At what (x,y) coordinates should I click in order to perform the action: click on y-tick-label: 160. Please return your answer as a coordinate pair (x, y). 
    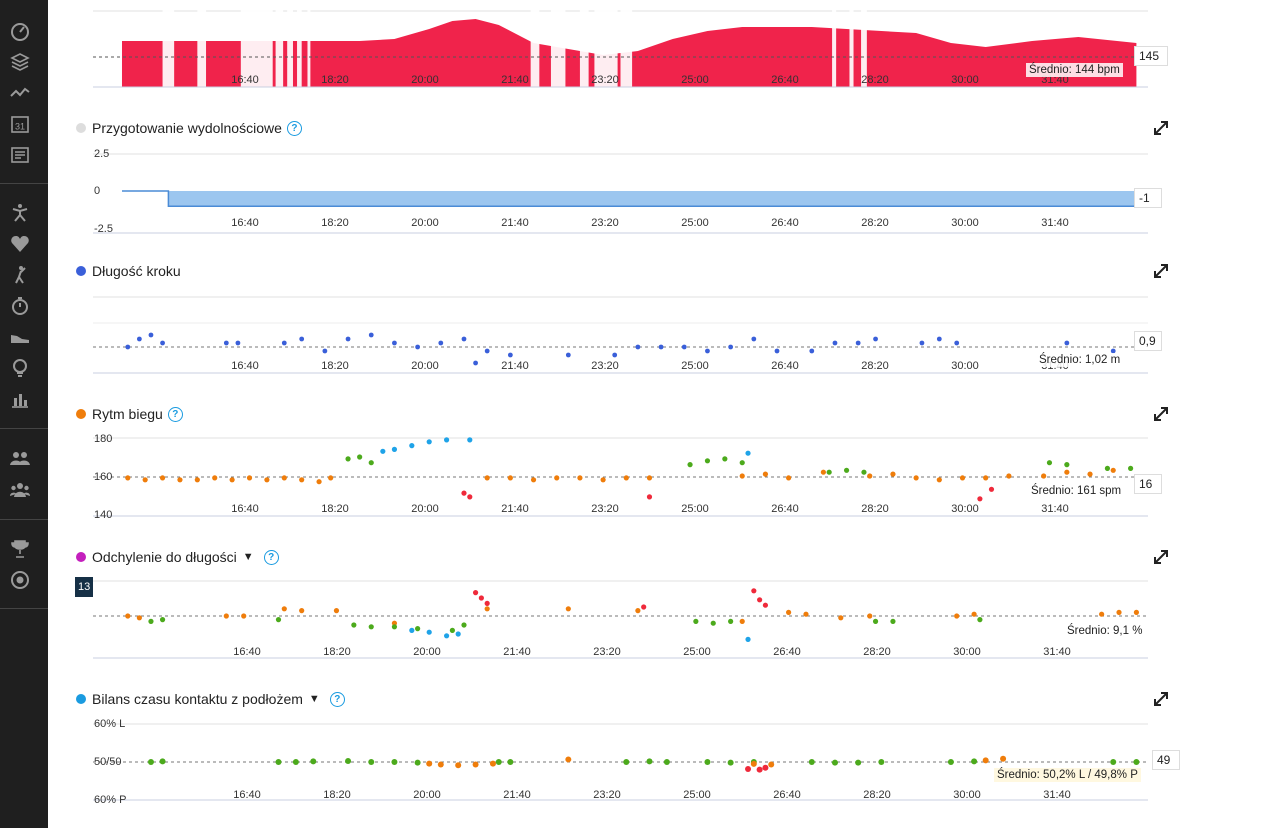
    Looking at the image, I should click on (103, 477).